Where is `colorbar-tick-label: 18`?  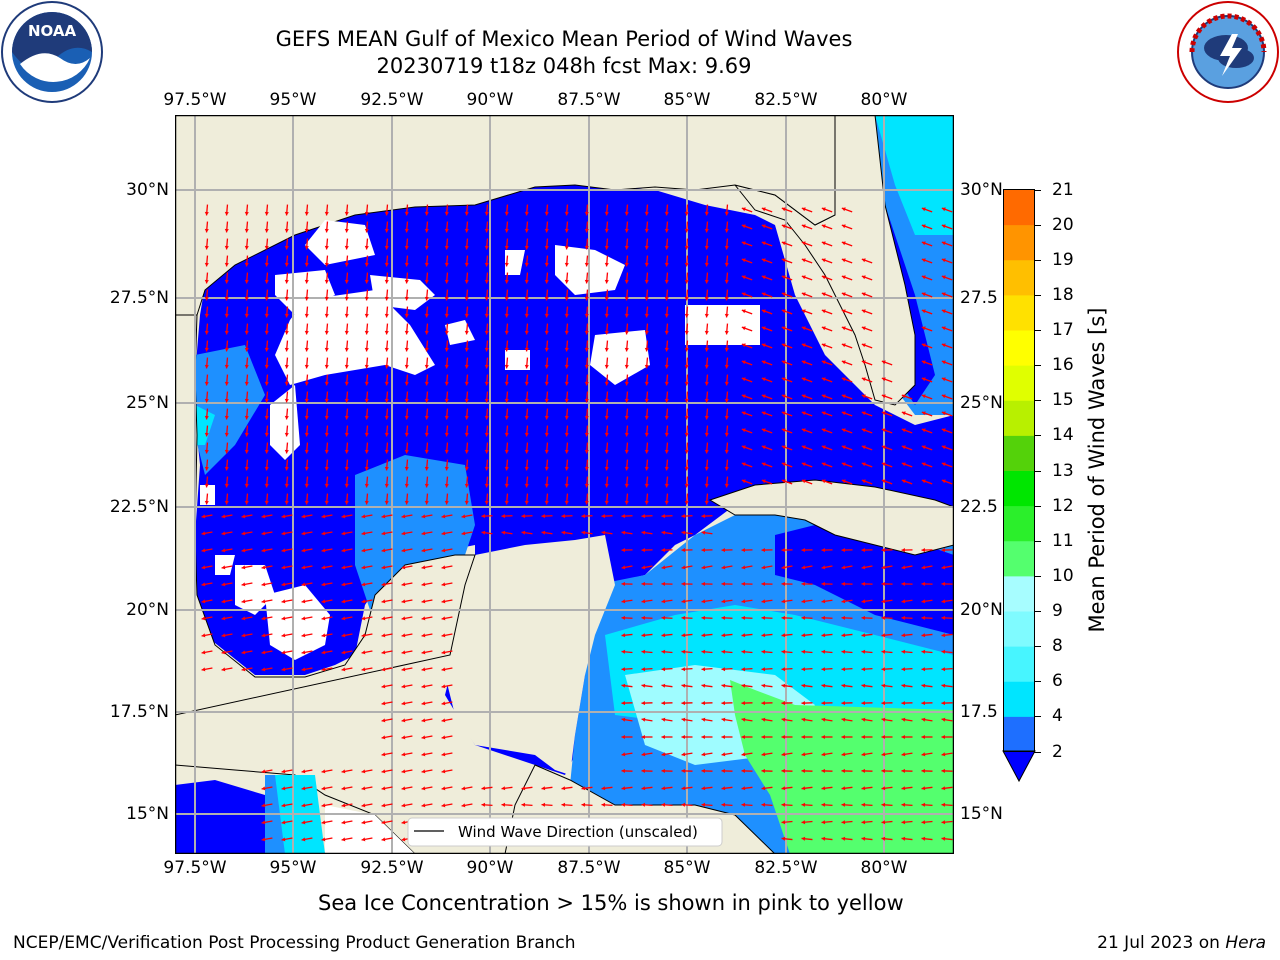 colorbar-tick-label: 18 is located at coordinates (1063, 294).